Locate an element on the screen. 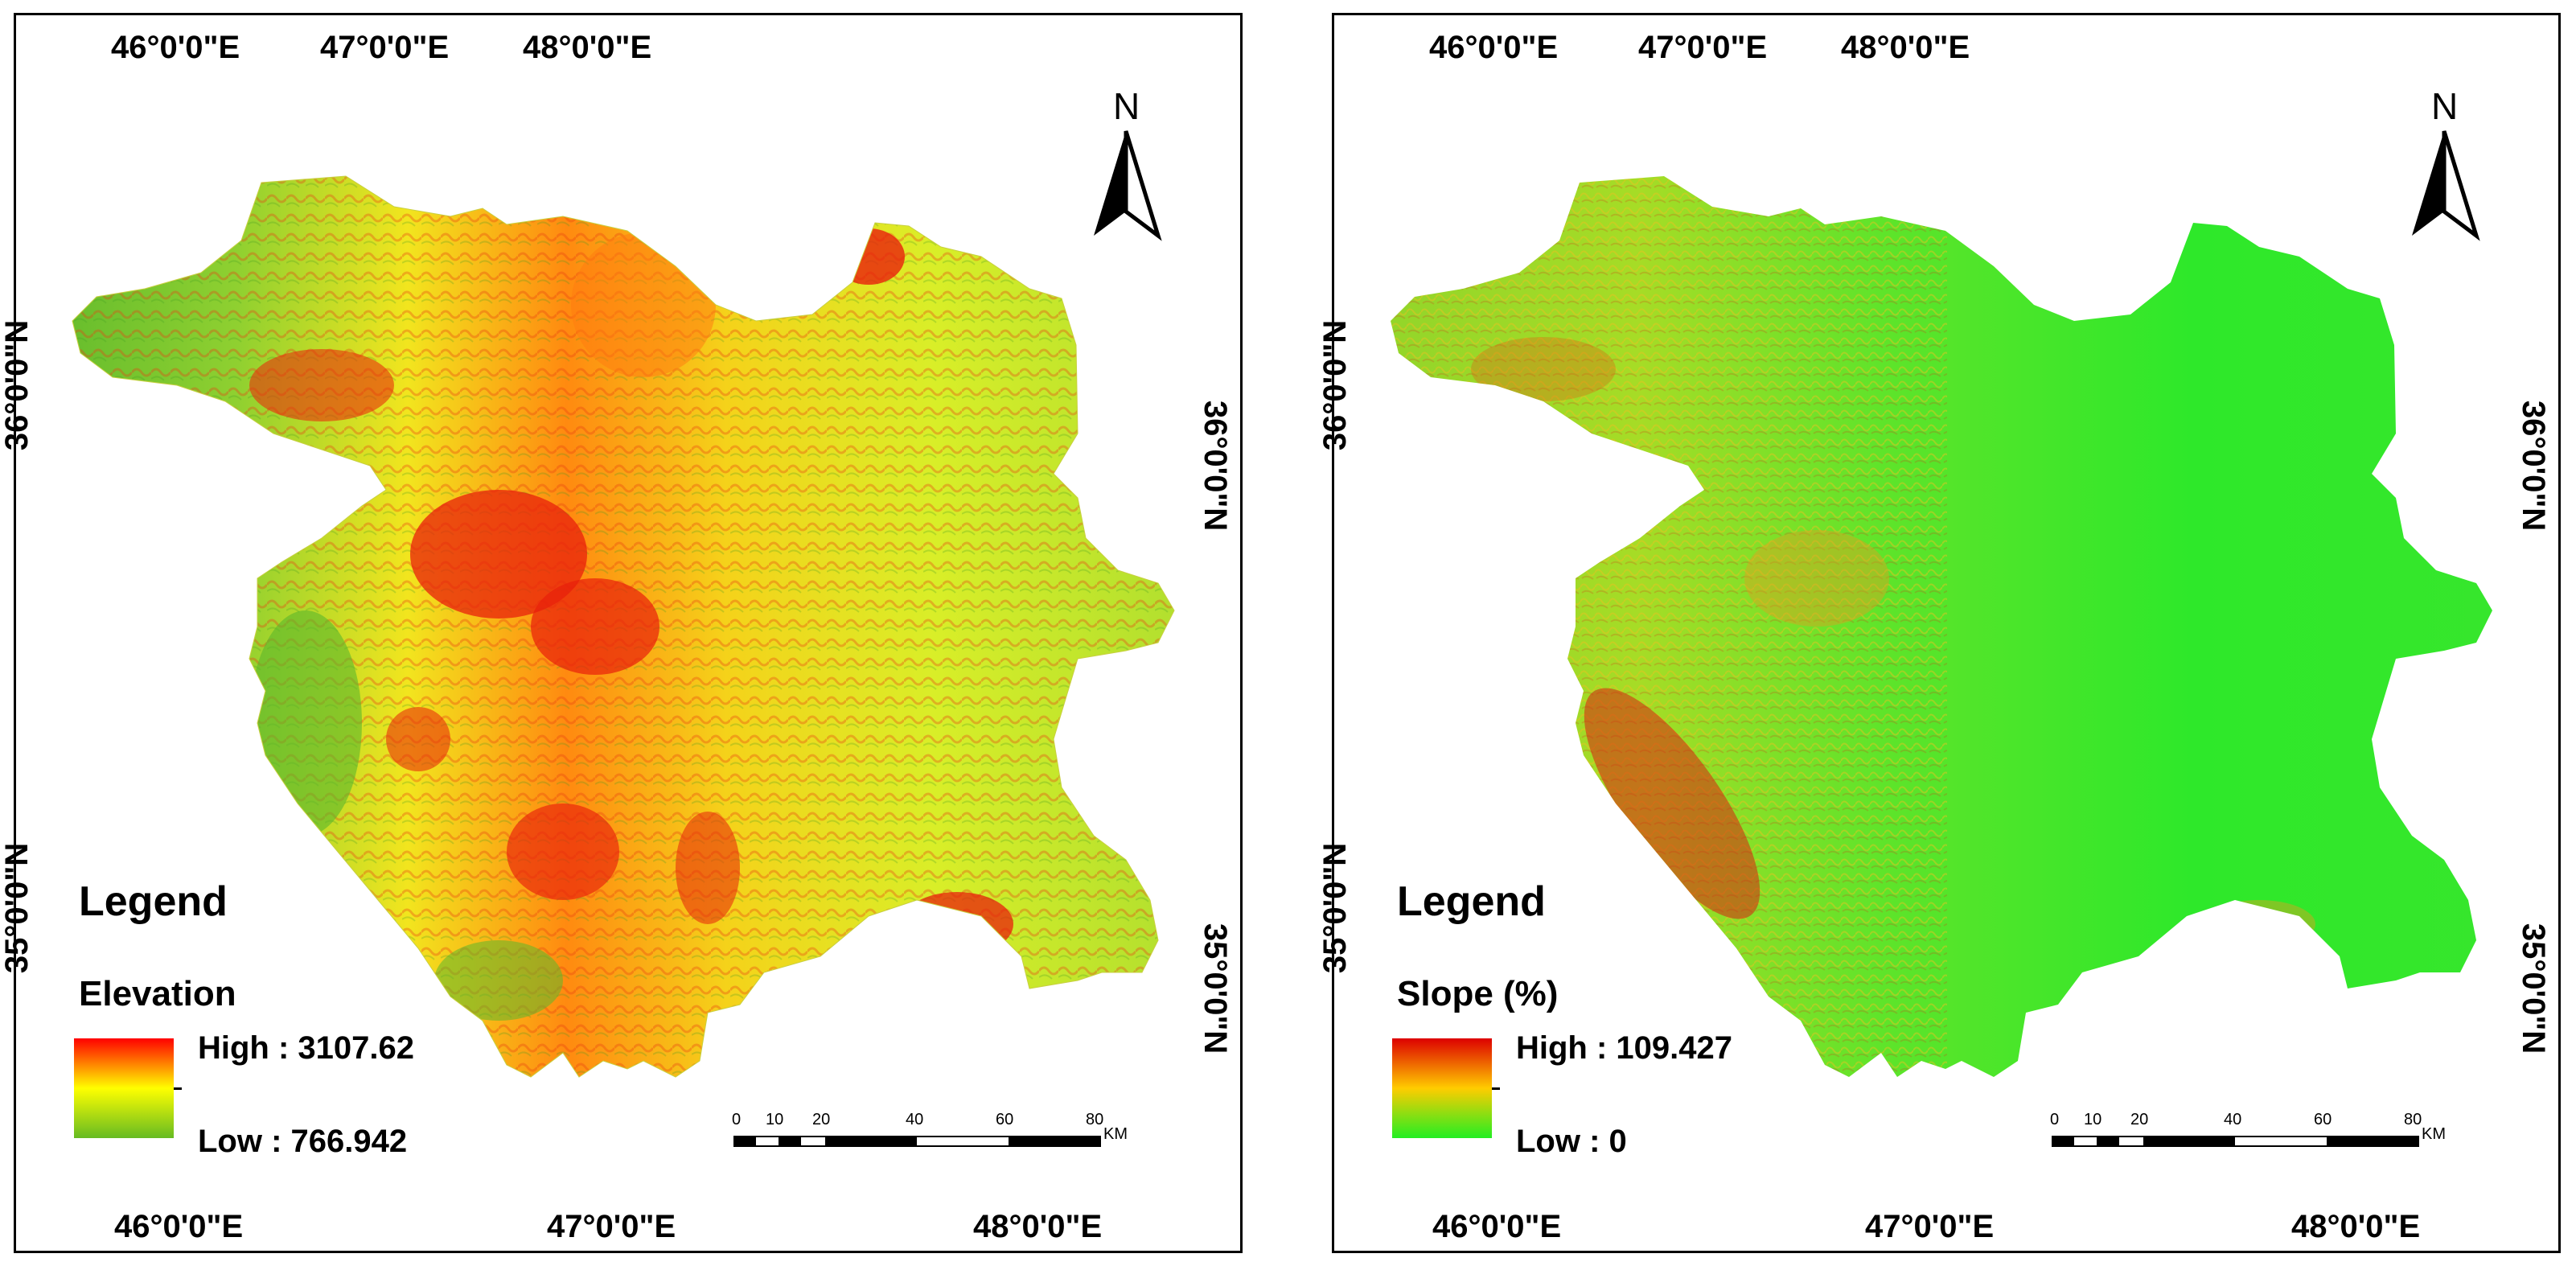 The image size is (2576, 1266). legend-high-label: High : 3107.62 is located at coordinates (306, 1048).